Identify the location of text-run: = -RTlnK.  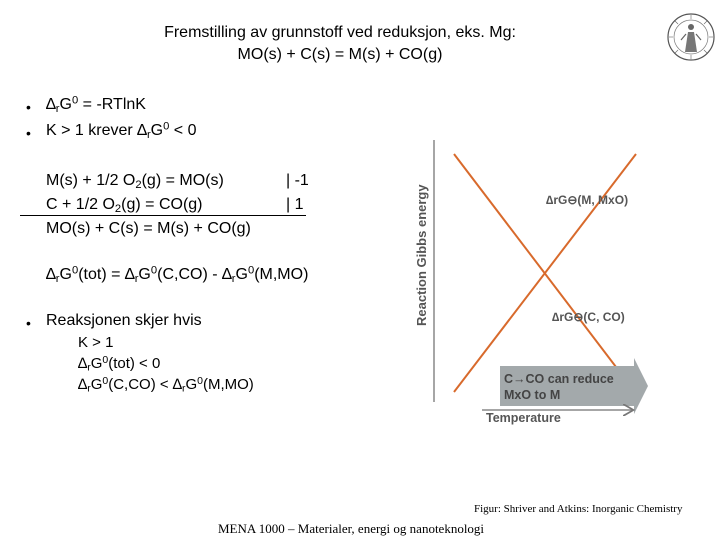
(112, 104).